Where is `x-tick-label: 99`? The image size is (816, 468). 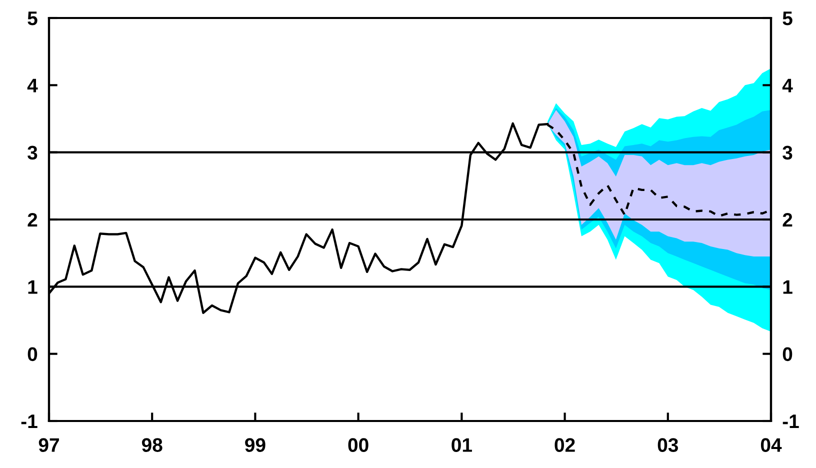 x-tick-label: 99 is located at coordinates (255, 445).